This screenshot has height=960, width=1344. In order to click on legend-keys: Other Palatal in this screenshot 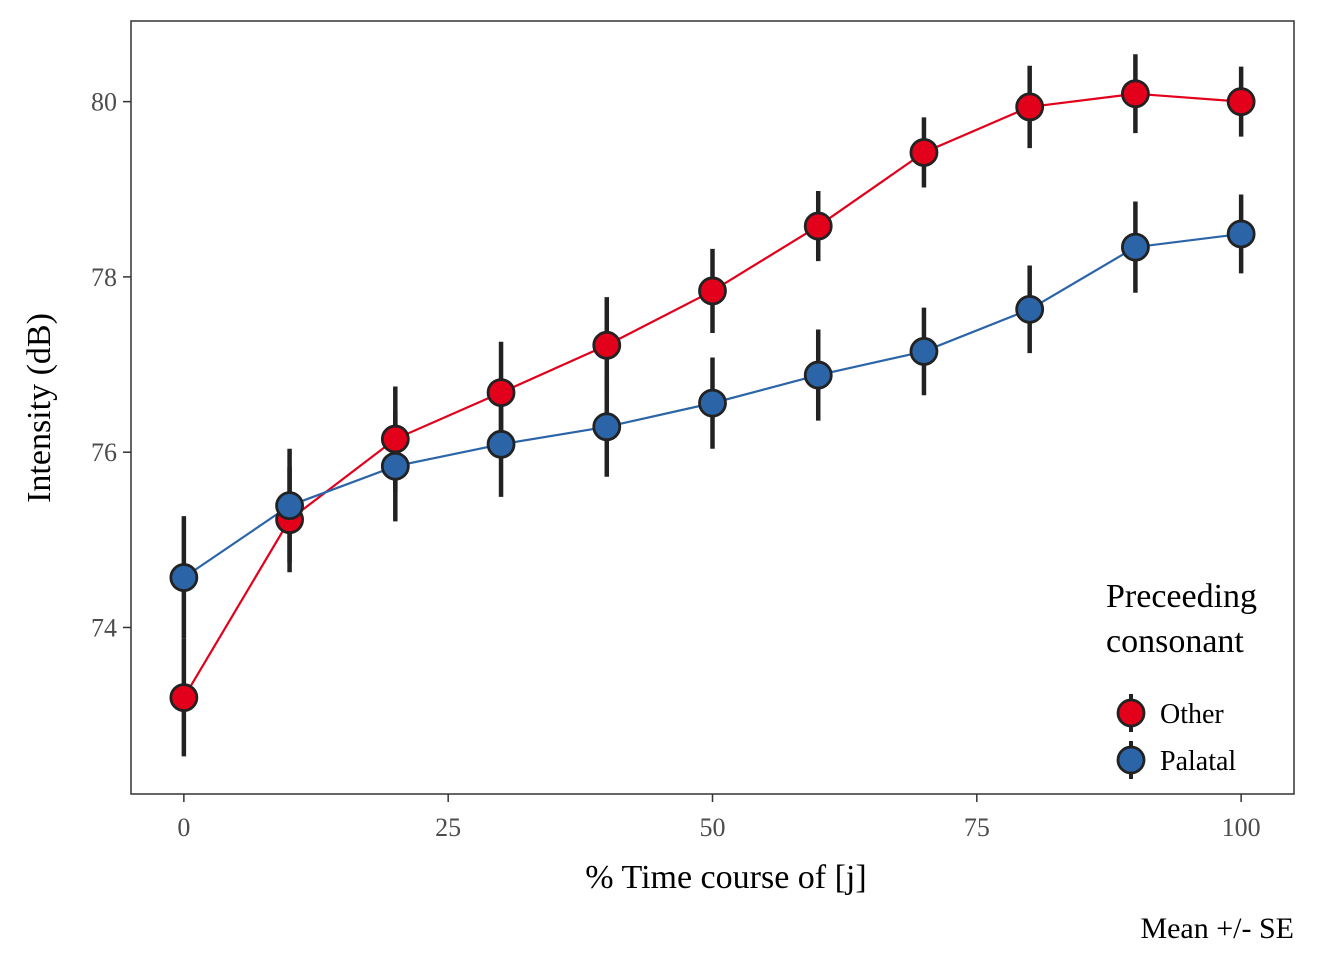, I will do `click(1176, 736)`.